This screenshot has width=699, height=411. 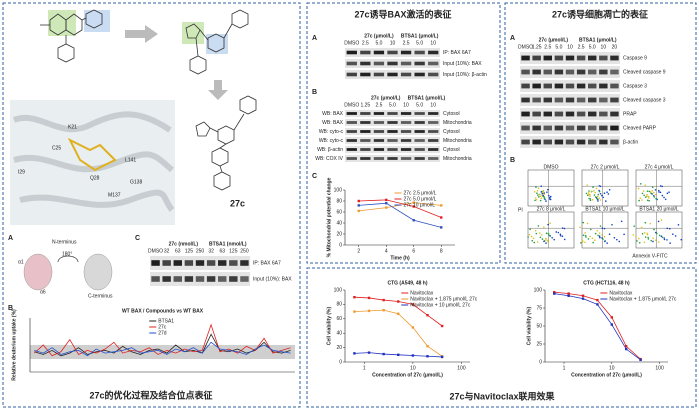 I want to click on compound-label: 27c, so click(x=237, y=203).